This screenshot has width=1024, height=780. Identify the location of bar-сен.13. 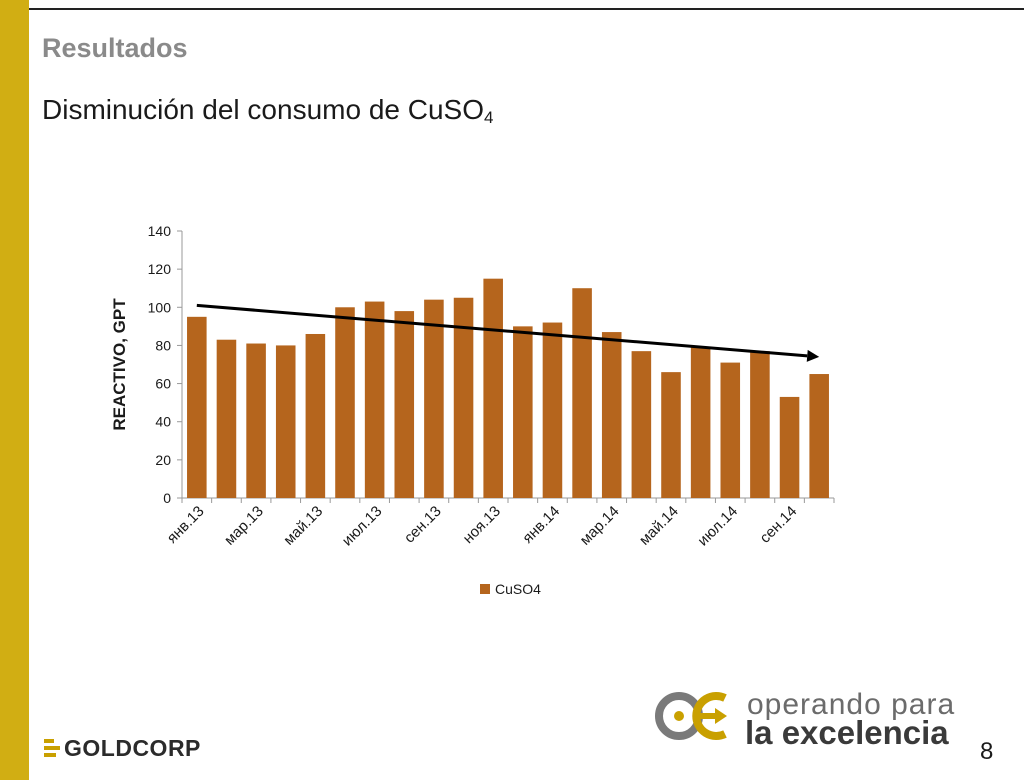
(434, 398).